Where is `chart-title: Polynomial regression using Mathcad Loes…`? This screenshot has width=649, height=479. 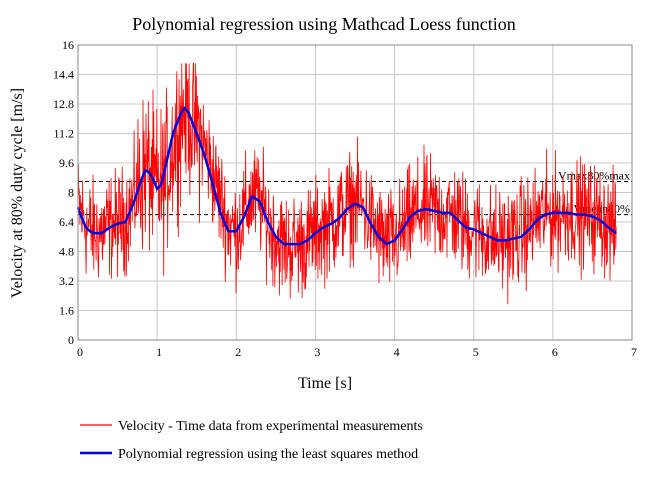 chart-title: Polynomial regression using Mathcad Loes… is located at coordinates (323, 24).